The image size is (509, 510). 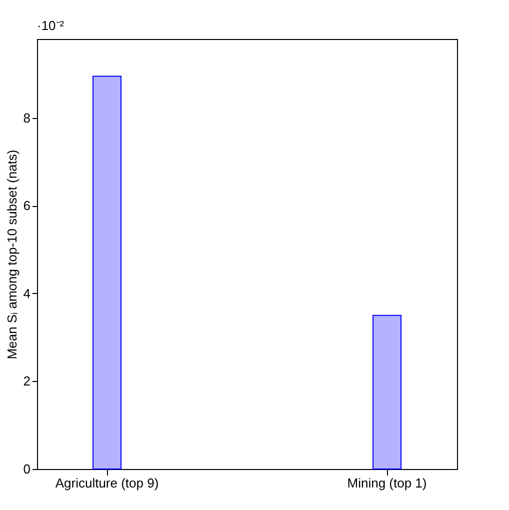 I want to click on y-axis-title: Mean Sᵢ among top-10 subset (nats), so click(x=12, y=255).